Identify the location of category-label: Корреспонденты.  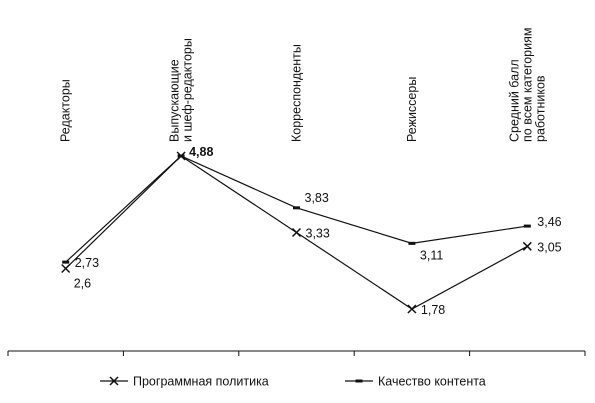
(297, 93).